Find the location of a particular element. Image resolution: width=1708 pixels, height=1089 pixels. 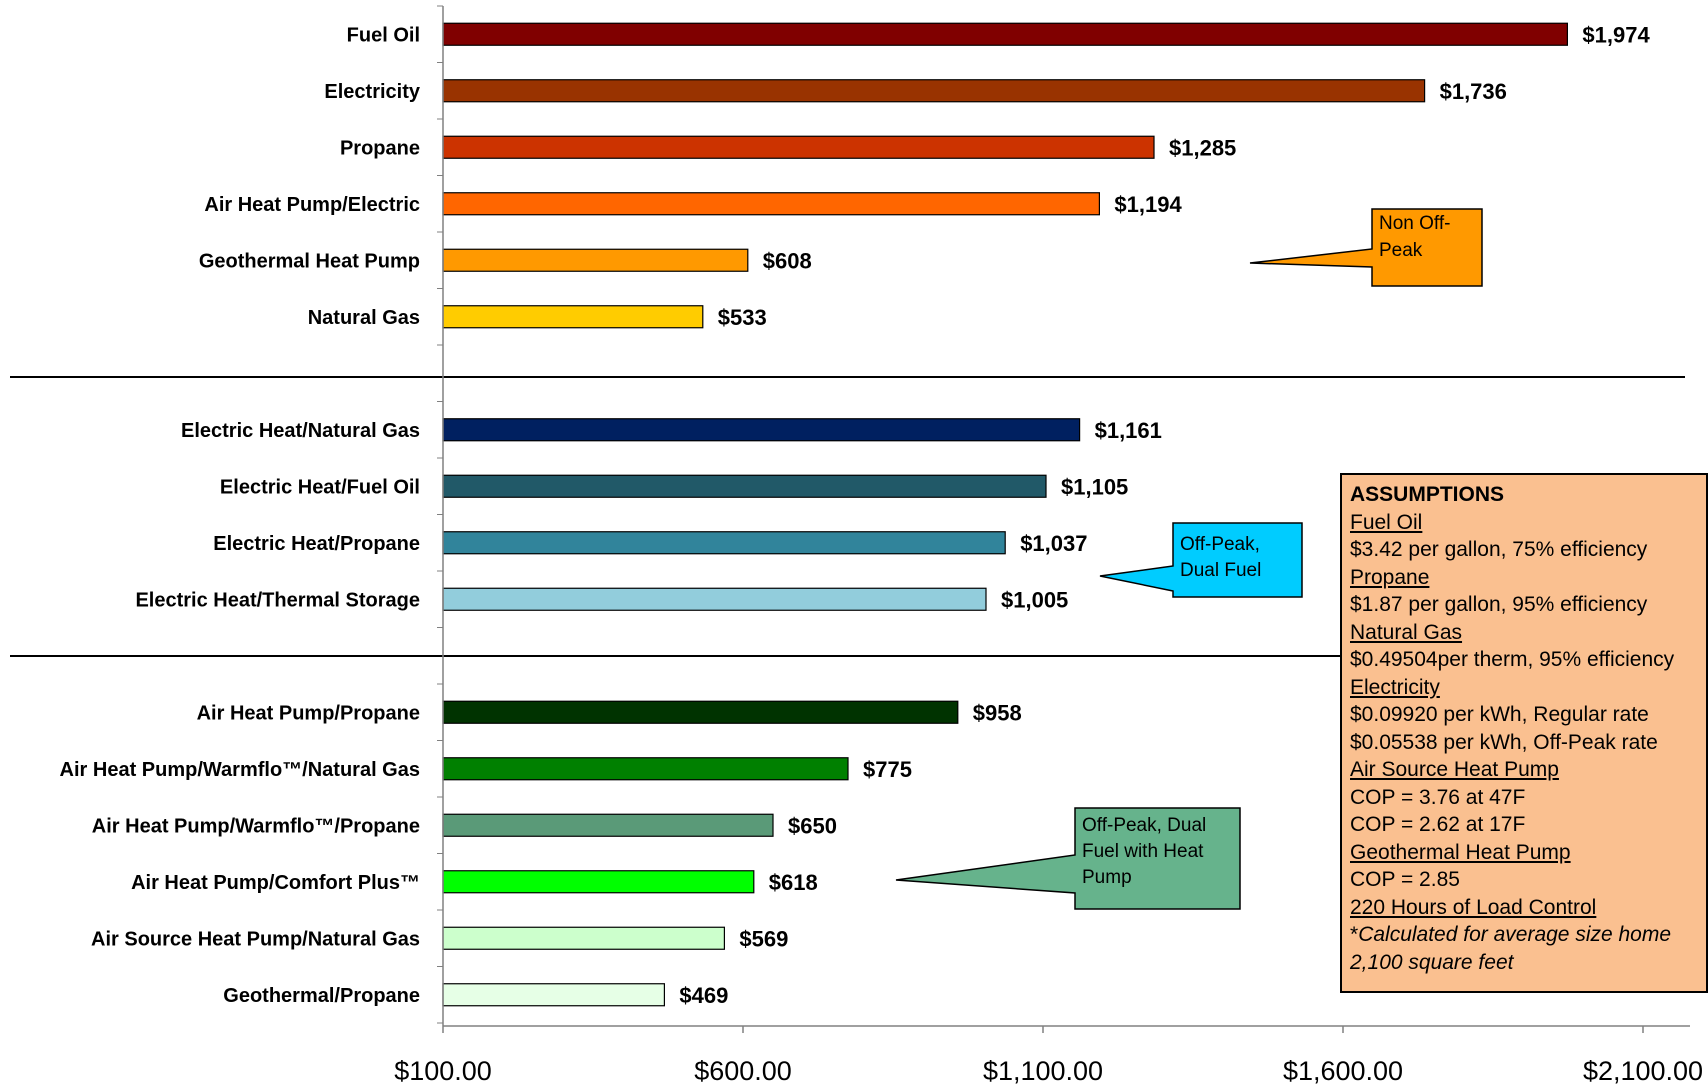

assumption-natural-gas: $0.49504per therm, 95% efficiency is located at coordinates (1512, 659).